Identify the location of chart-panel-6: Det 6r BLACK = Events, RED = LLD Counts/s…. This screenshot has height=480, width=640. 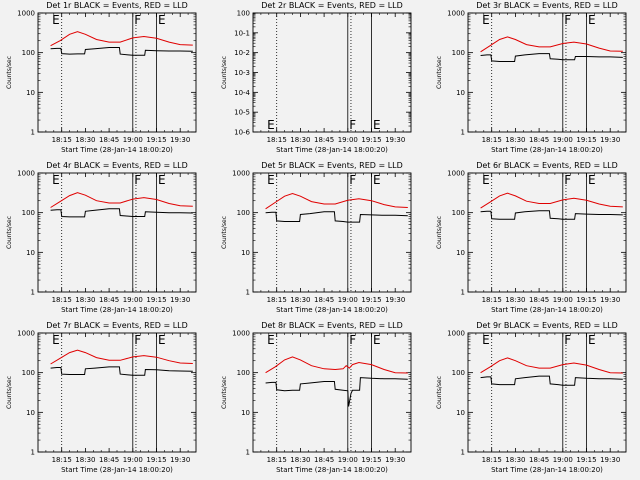
(531, 237).